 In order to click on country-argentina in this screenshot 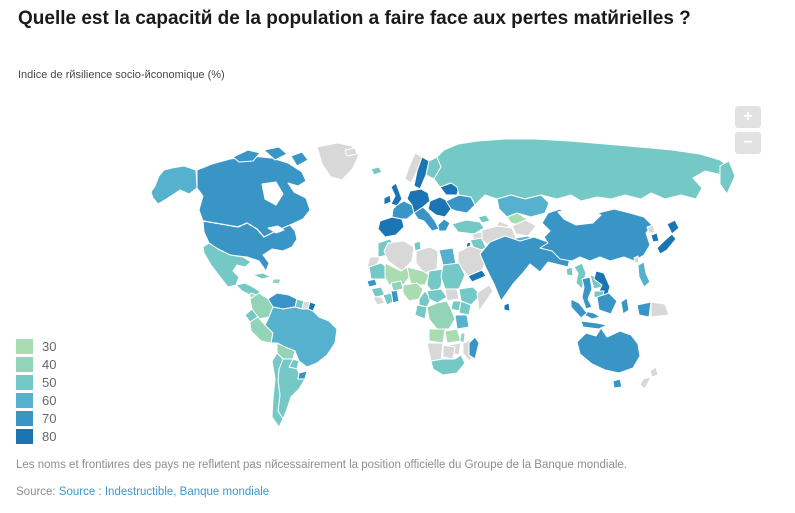, I will do `click(291, 389)`.